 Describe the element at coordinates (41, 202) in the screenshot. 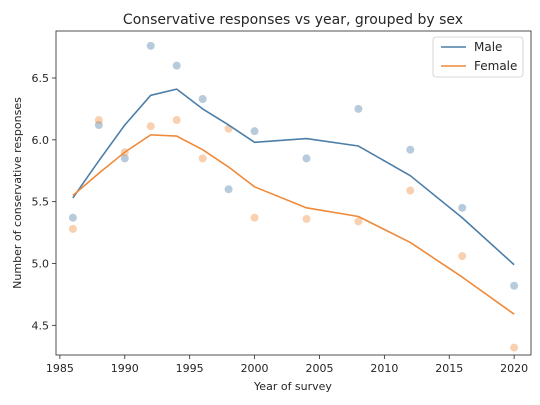

I see `y-tick-label: 5.5` at that location.